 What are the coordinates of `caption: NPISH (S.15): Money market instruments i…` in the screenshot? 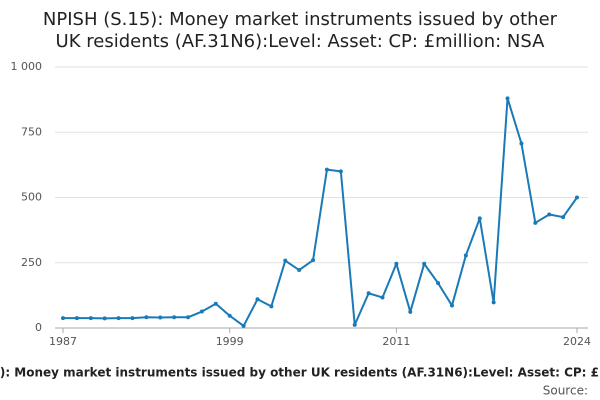 It's located at (300, 373).